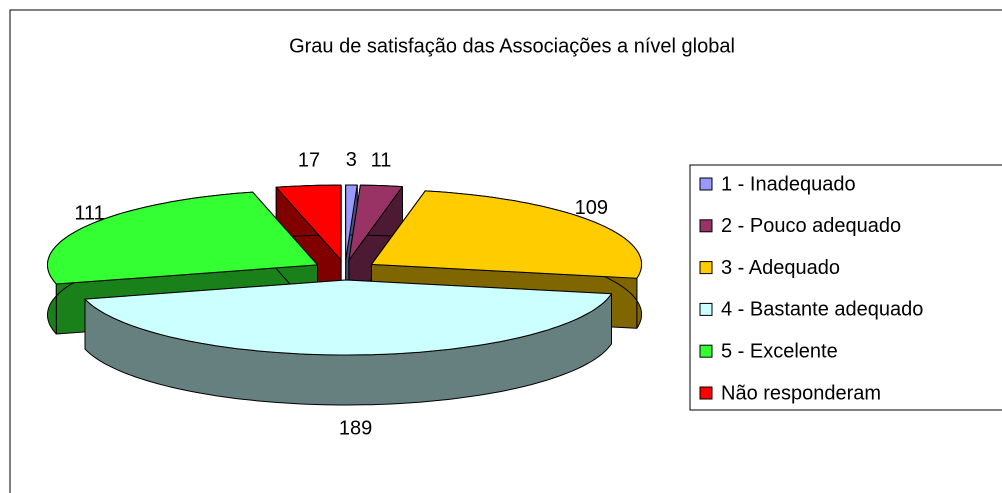 The width and height of the screenshot is (1002, 493). What do you see at coordinates (780, 268) in the screenshot?
I see `legend-label: 3 - Adequado` at bounding box center [780, 268].